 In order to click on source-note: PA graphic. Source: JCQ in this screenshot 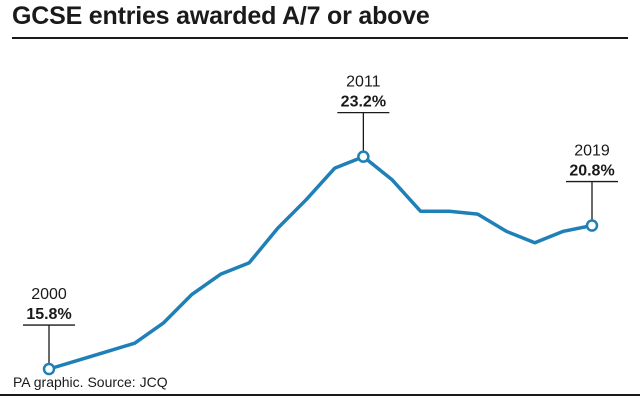, I will do `click(90, 382)`.